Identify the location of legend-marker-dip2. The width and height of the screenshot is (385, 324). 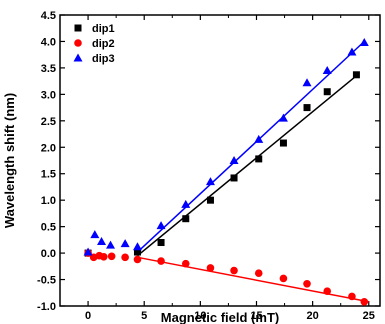
(78, 43).